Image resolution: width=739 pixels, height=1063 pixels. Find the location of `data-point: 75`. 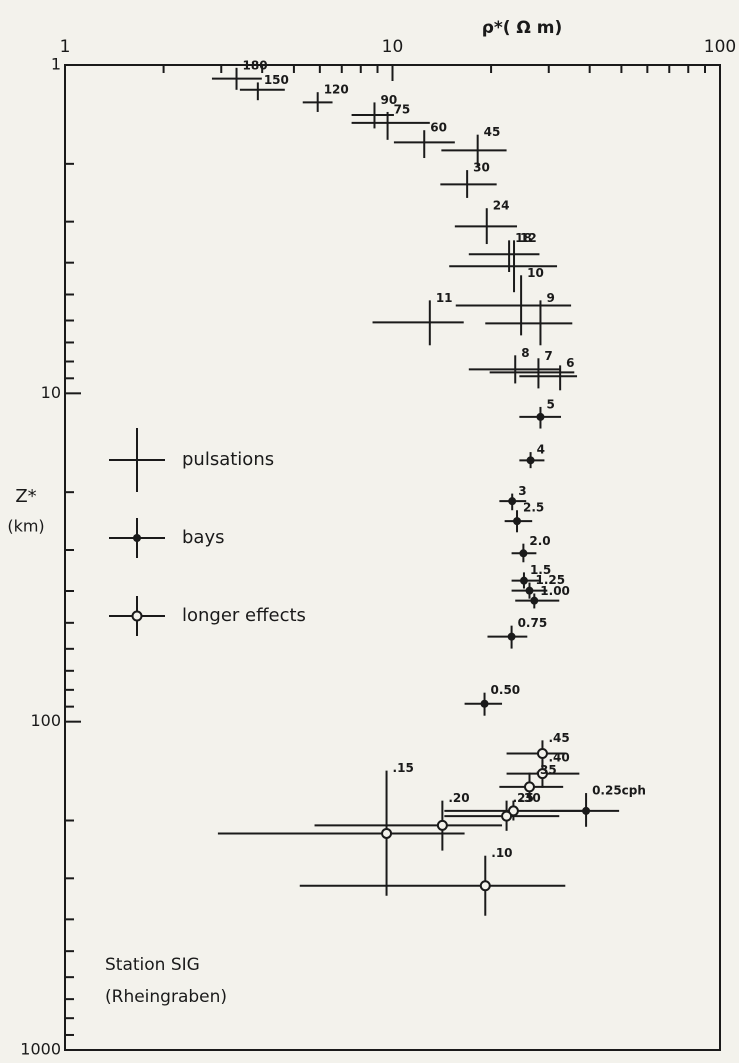

data-point: 75 is located at coordinates (390, 121).